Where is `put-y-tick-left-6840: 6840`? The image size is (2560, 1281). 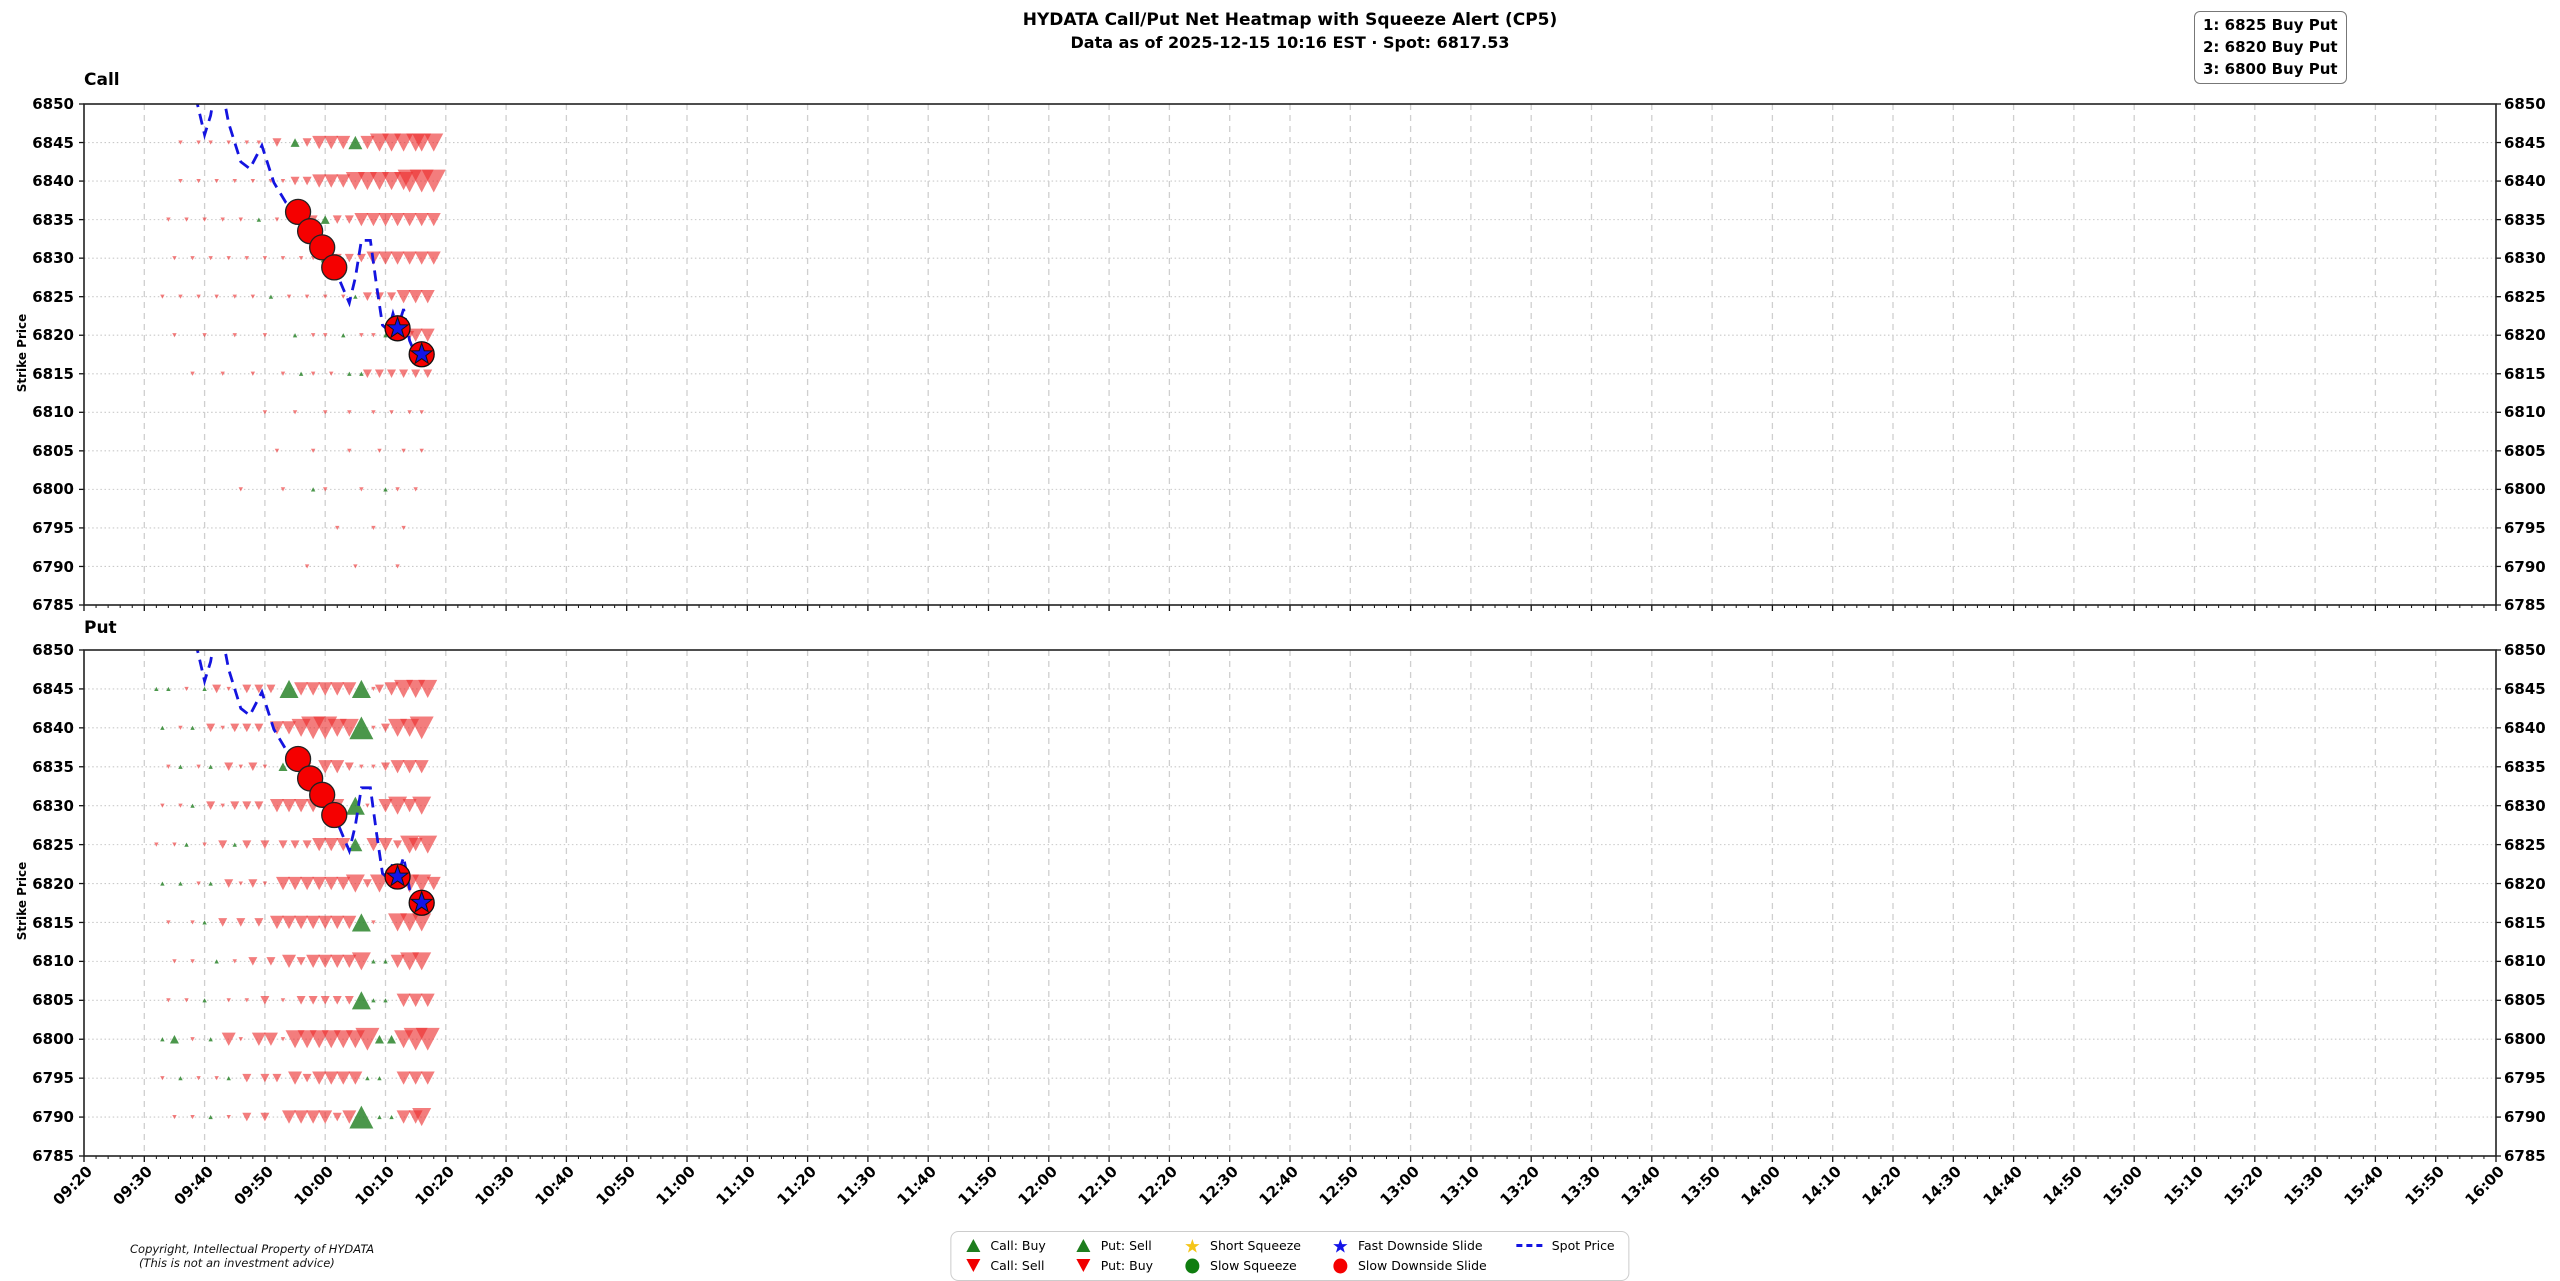
put-y-tick-left-6840: 6840 is located at coordinates (53, 727).